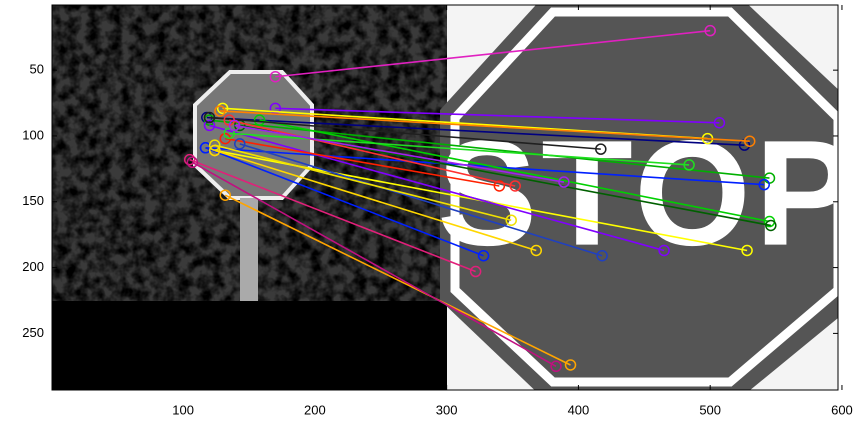 This screenshot has width=856, height=429. What do you see at coordinates (33, 332) in the screenshot?
I see `y-tick-label: 250` at bounding box center [33, 332].